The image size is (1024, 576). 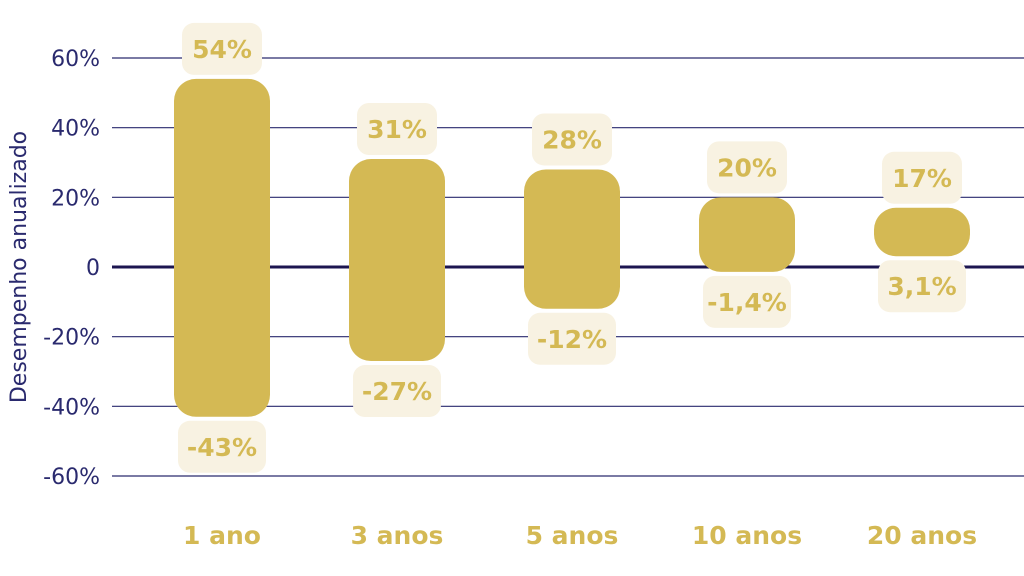 I want to click on category-label: 10 anos, so click(x=747, y=535).